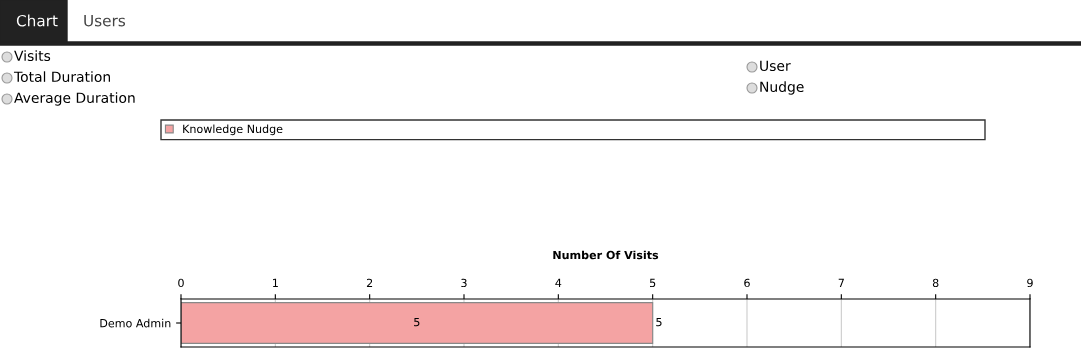  Describe the element at coordinates (747, 283) in the screenshot. I see `x-tick-label: 6` at that location.